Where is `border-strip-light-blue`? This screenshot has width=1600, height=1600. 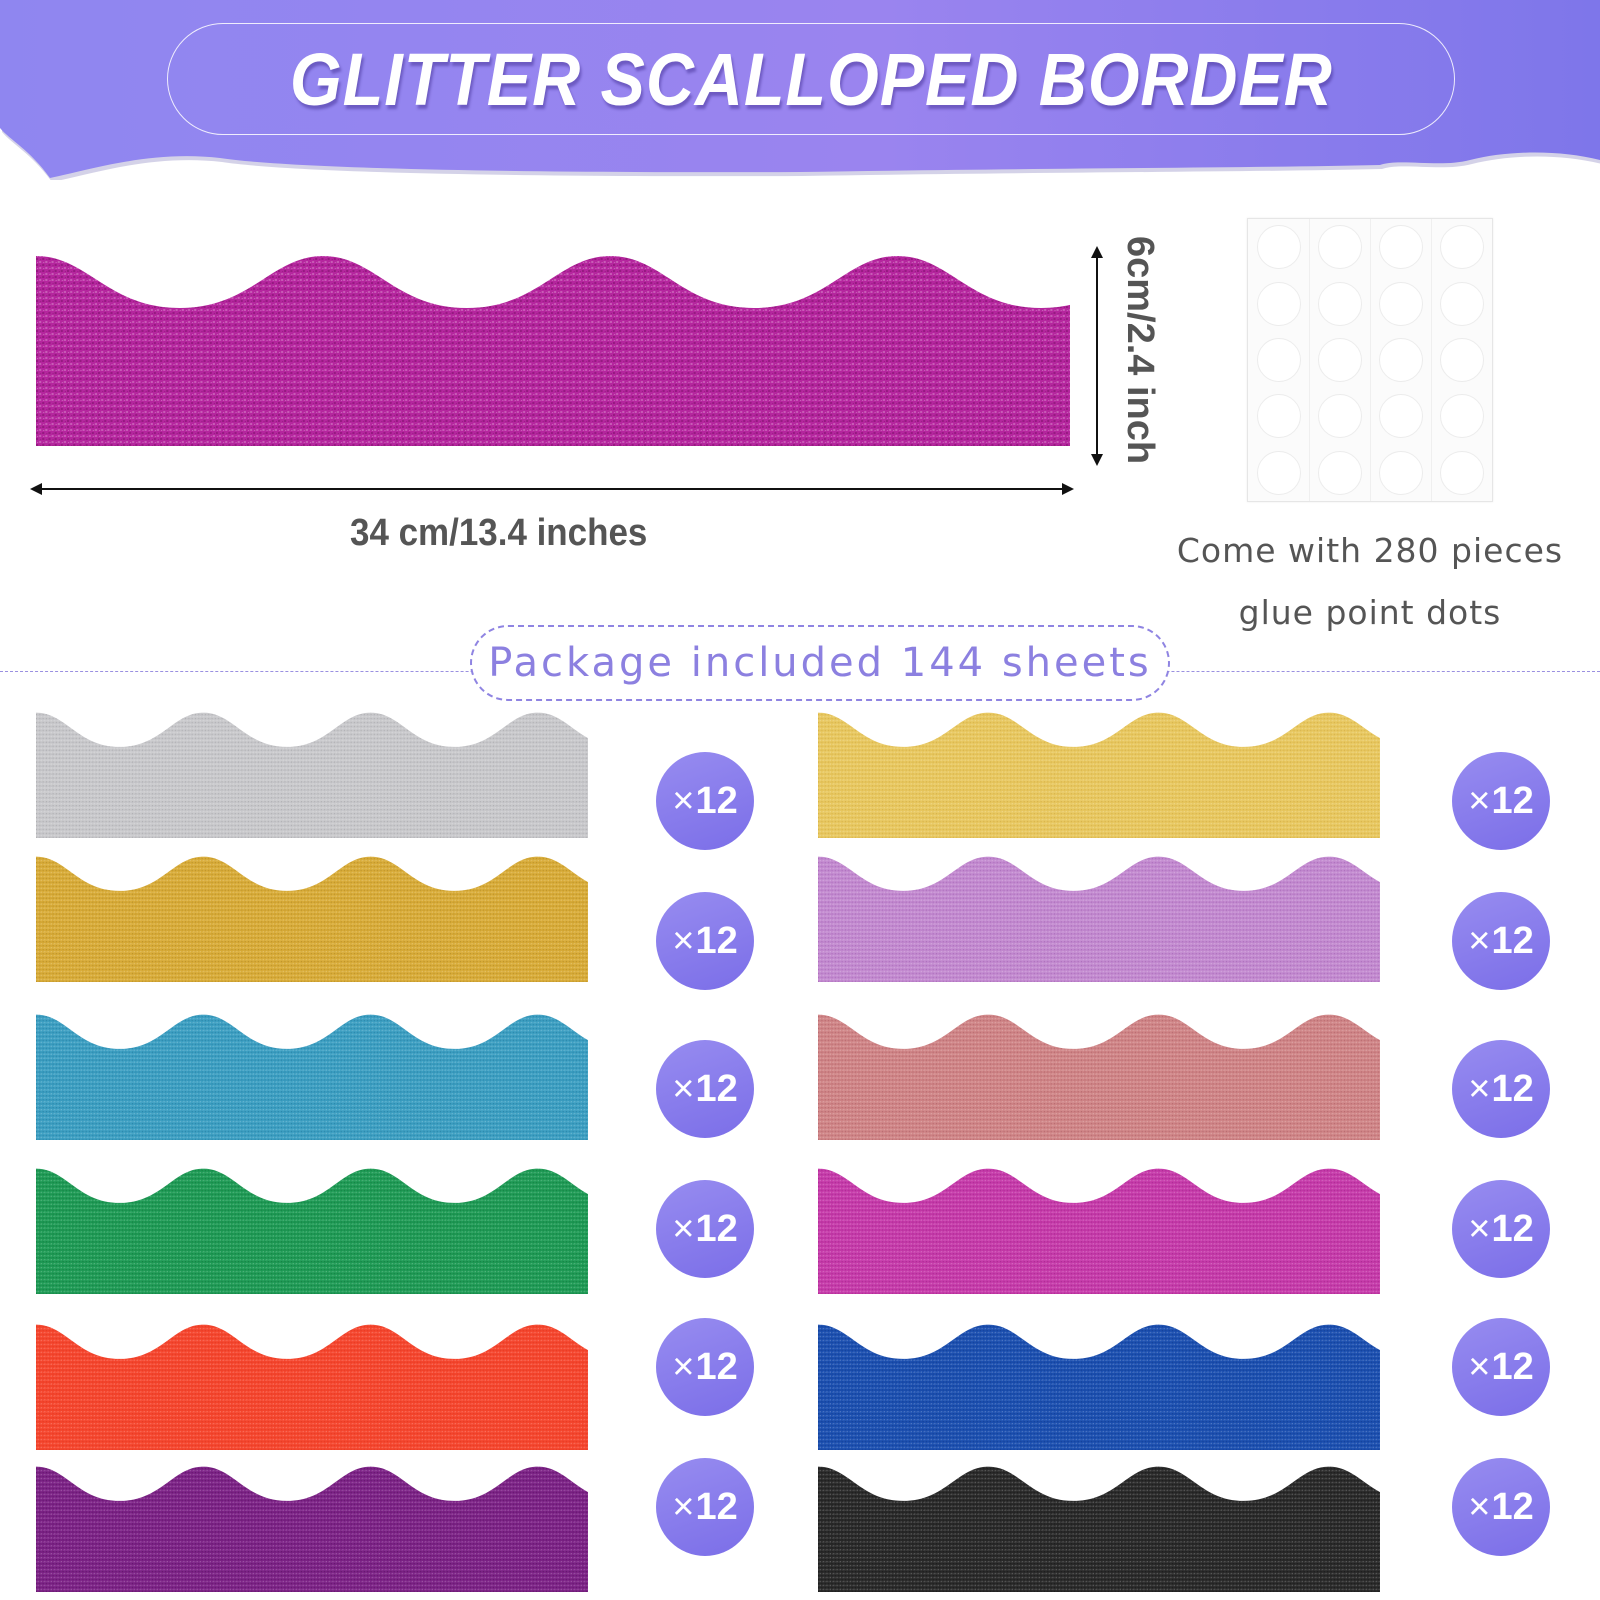
border-strip-light-blue is located at coordinates (312, 1074).